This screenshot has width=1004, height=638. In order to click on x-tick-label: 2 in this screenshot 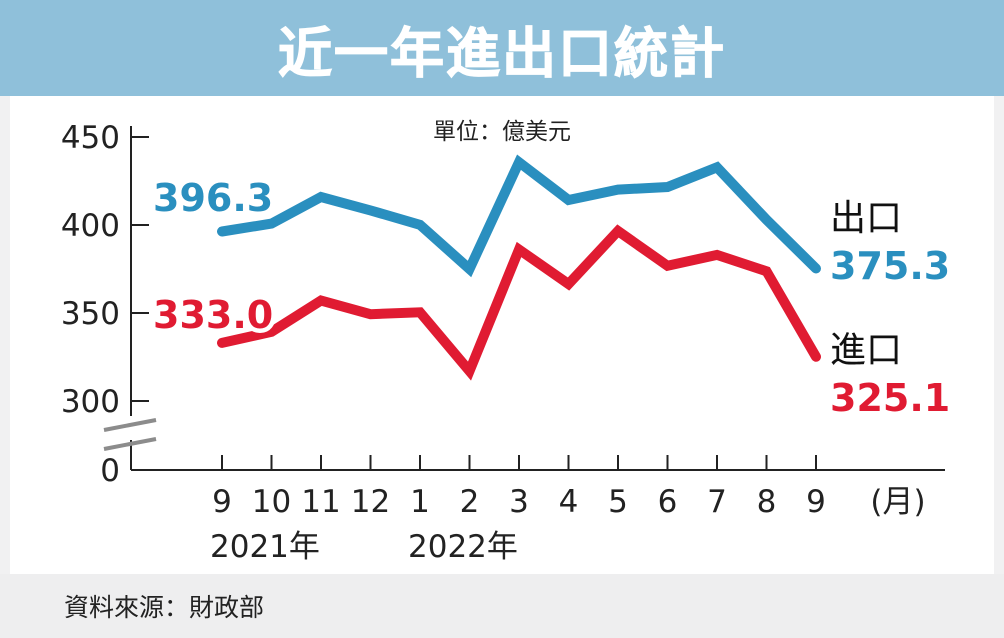, I will do `click(470, 502)`.